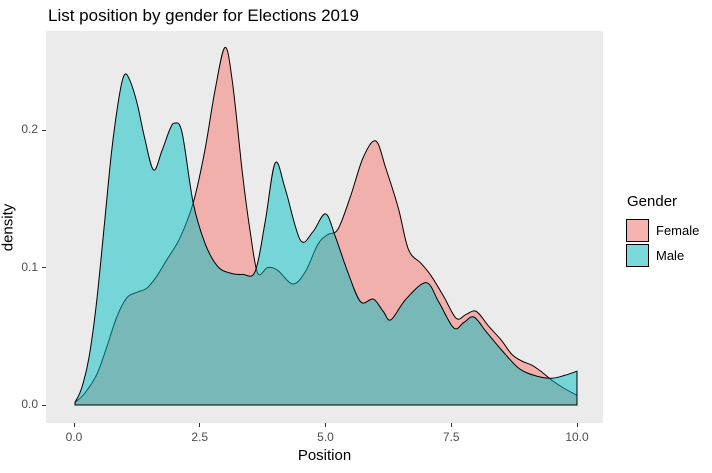 The height and width of the screenshot is (473, 712). I want to click on legend-key-male, so click(637, 255).